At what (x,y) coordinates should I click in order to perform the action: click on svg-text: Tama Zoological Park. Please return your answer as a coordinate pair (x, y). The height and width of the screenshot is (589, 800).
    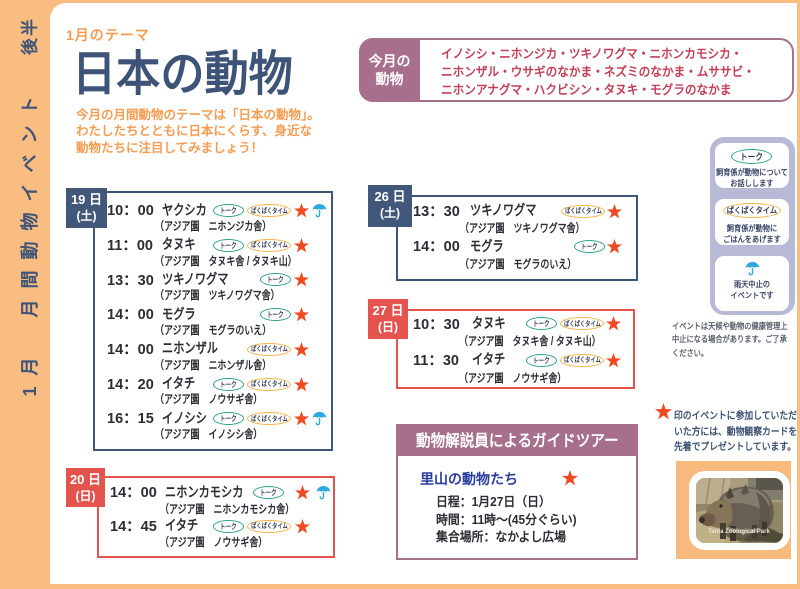
    Looking at the image, I should click on (739, 532).